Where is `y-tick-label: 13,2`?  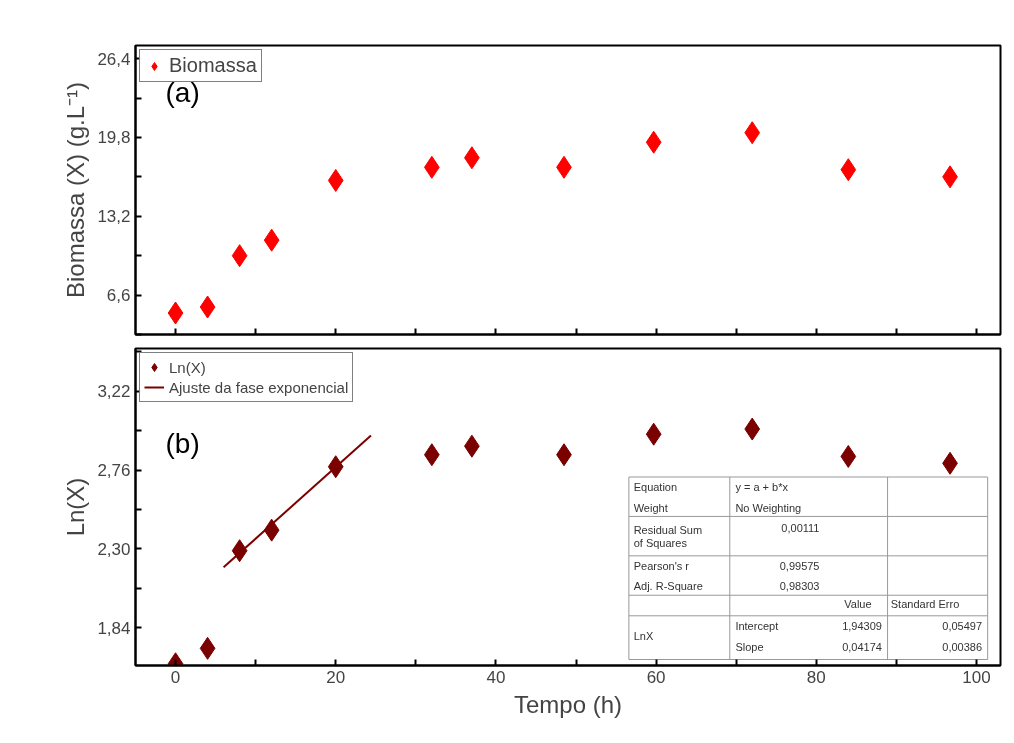 y-tick-label: 13,2 is located at coordinates (114, 217).